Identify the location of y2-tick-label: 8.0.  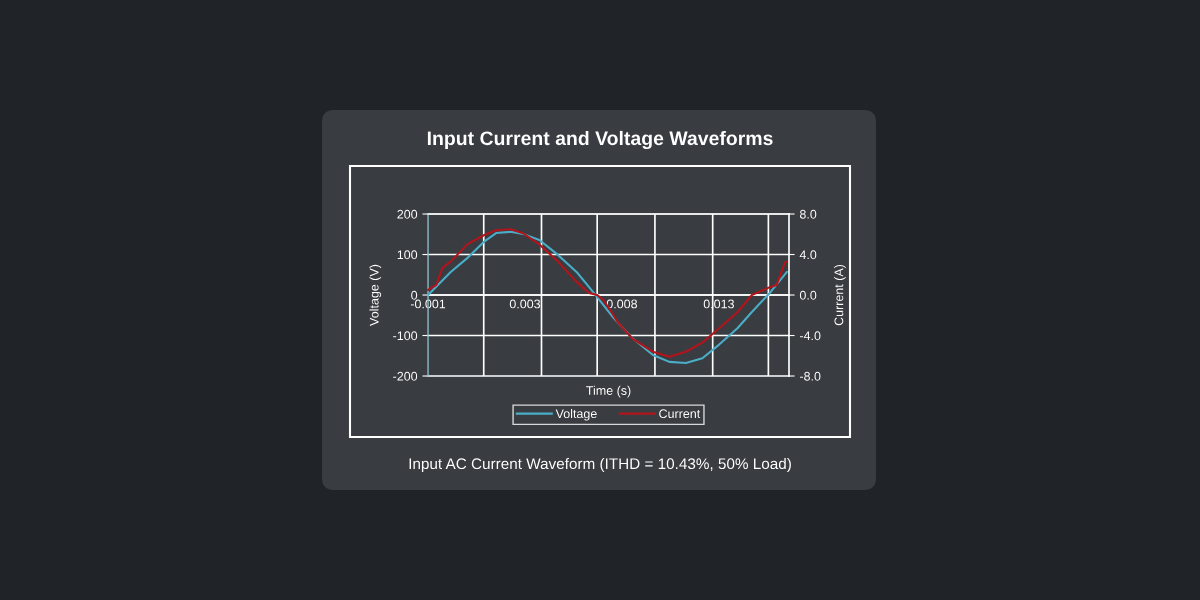
(808, 214).